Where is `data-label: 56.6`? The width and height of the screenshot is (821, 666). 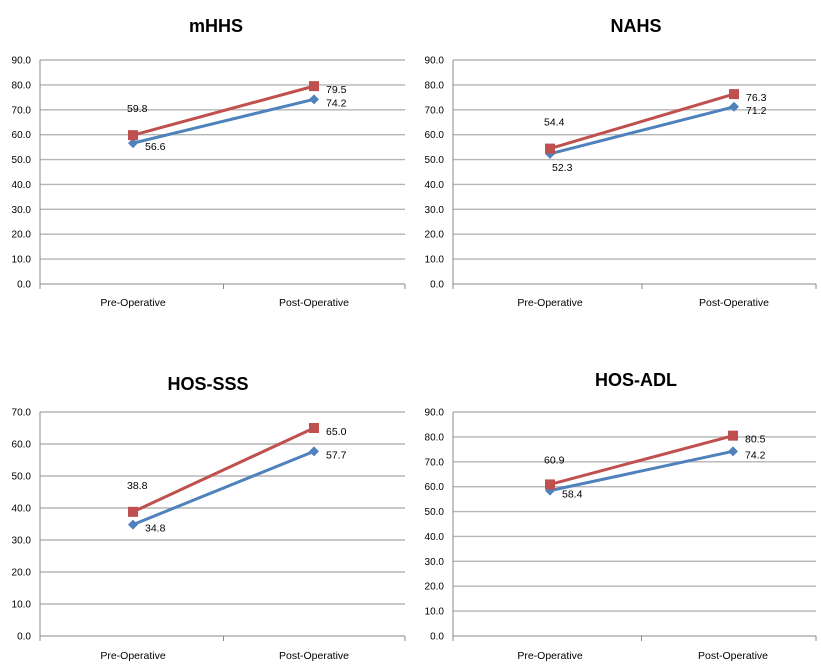
data-label: 56.6 is located at coordinates (155, 147).